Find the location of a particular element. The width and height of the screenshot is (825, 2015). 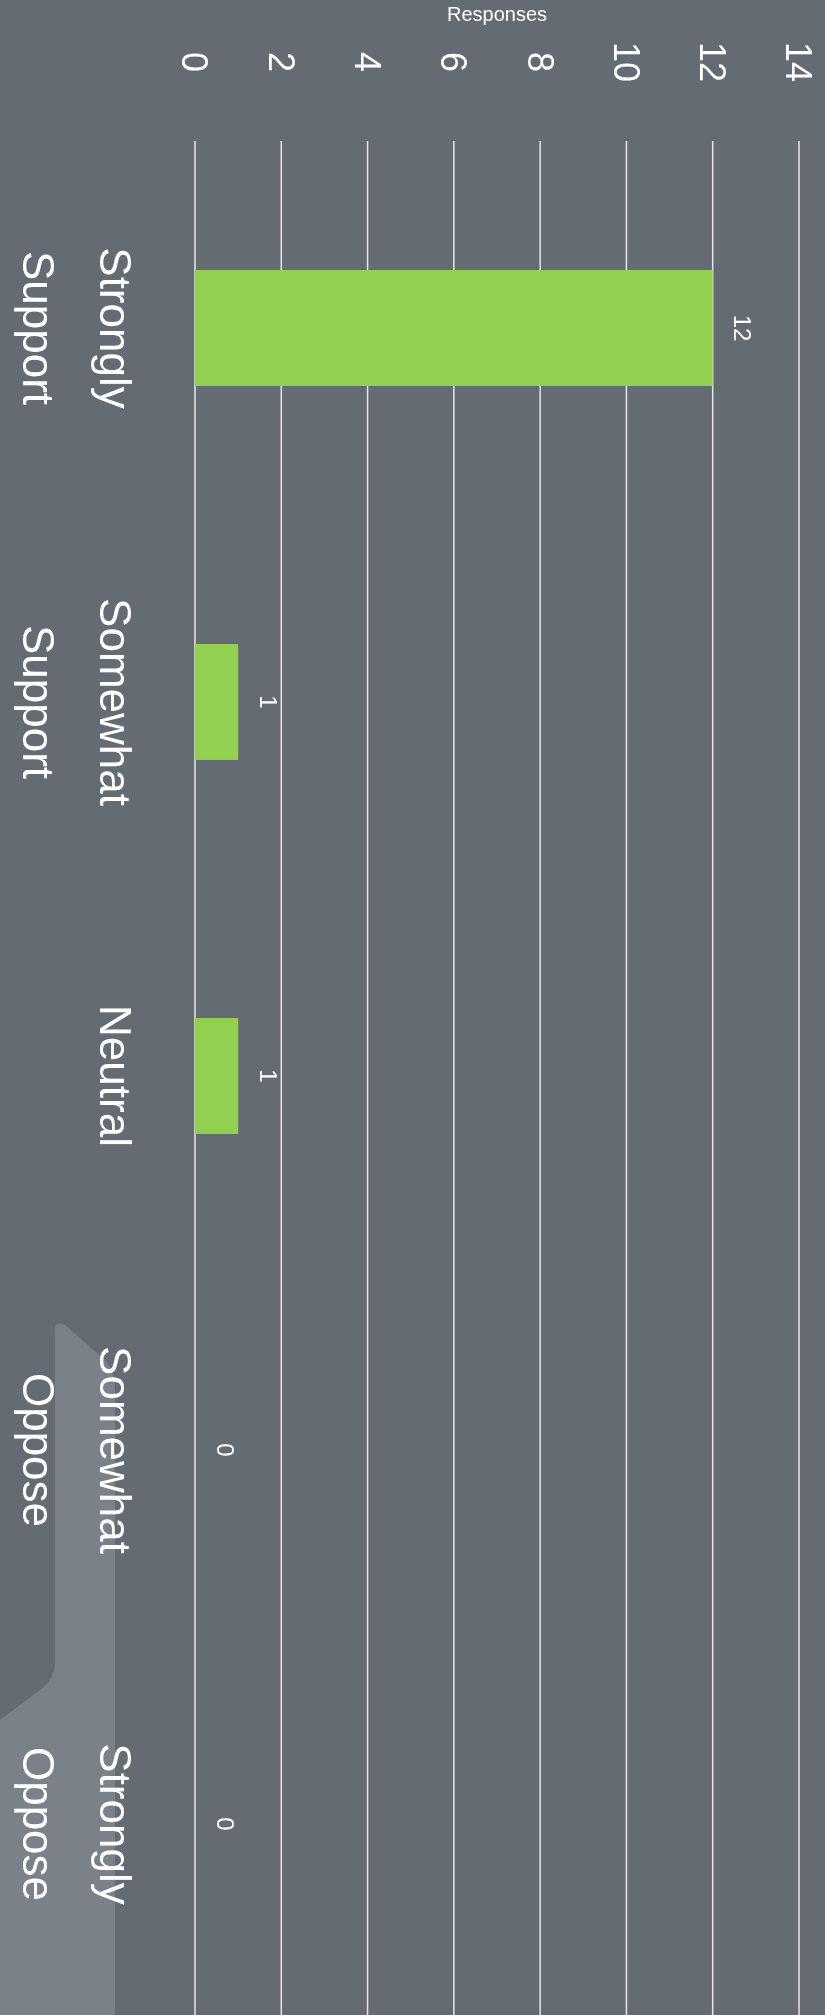

x-axis-title: Responses is located at coordinates (497, 14).